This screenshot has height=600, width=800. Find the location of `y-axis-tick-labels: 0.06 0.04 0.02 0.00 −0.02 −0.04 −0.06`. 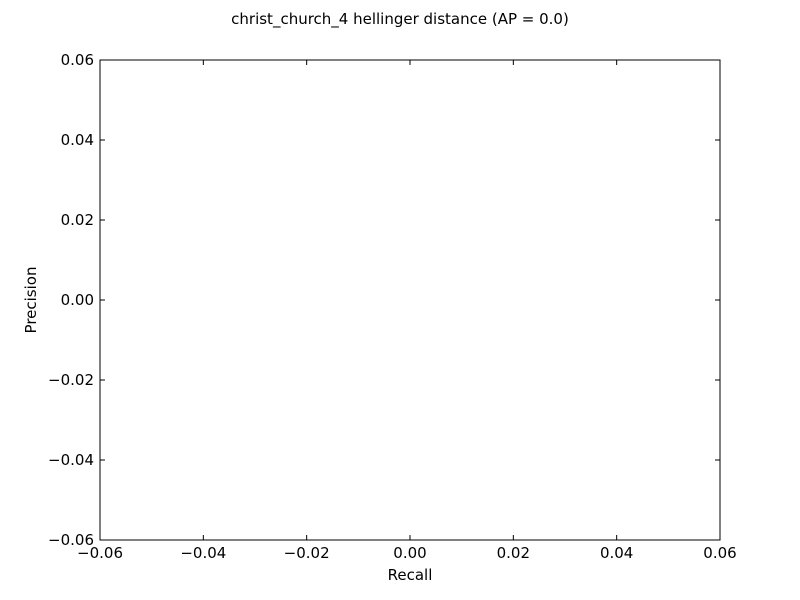

y-axis-tick-labels: 0.06 0.04 0.02 0.00 −0.02 −0.04 −0.06 is located at coordinates (71, 300).